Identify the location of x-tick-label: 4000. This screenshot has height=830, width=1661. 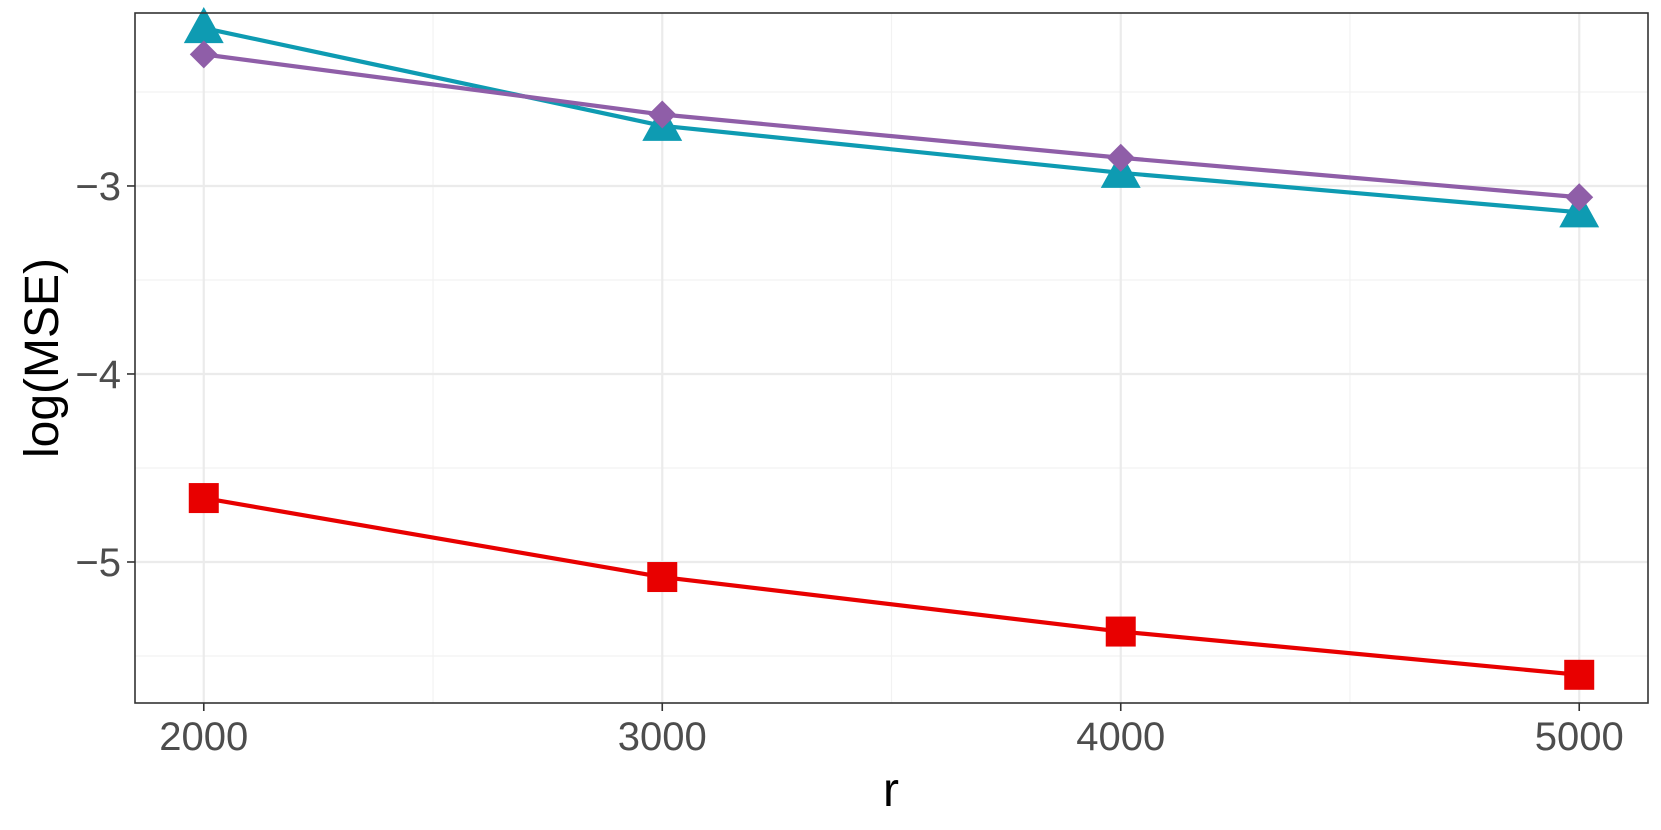
(1120, 737).